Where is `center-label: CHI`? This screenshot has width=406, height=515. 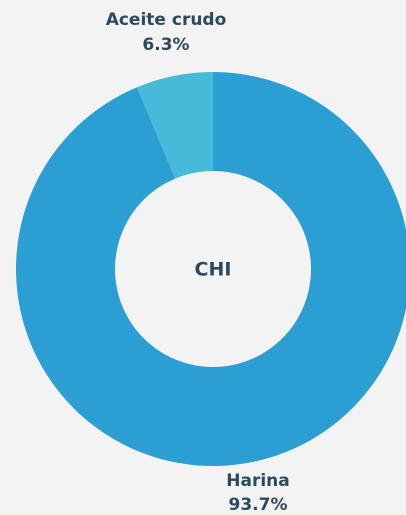 center-label: CHI is located at coordinates (213, 270).